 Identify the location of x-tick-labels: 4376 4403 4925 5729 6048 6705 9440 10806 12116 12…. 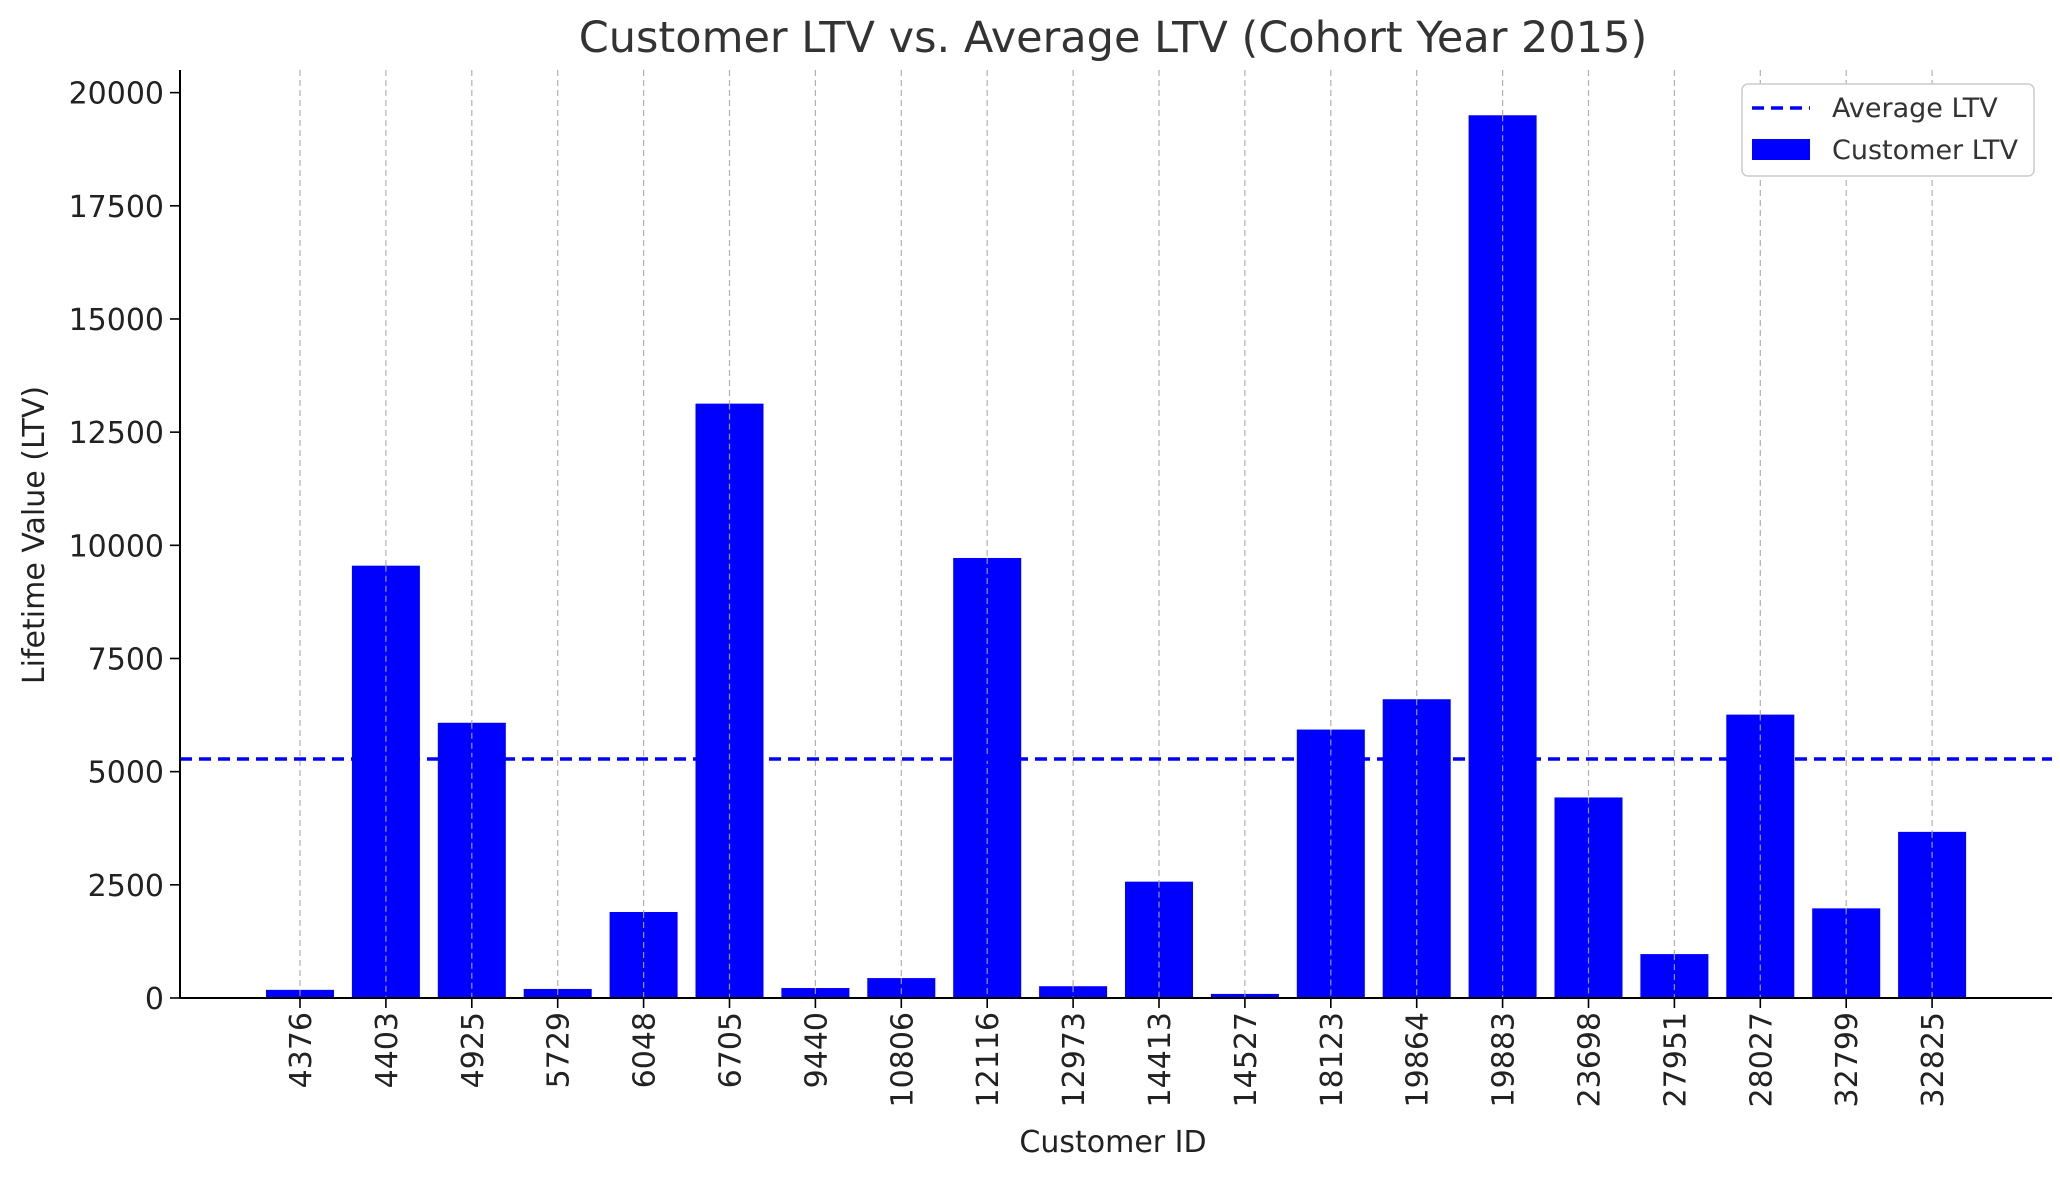
(1117, 1059).